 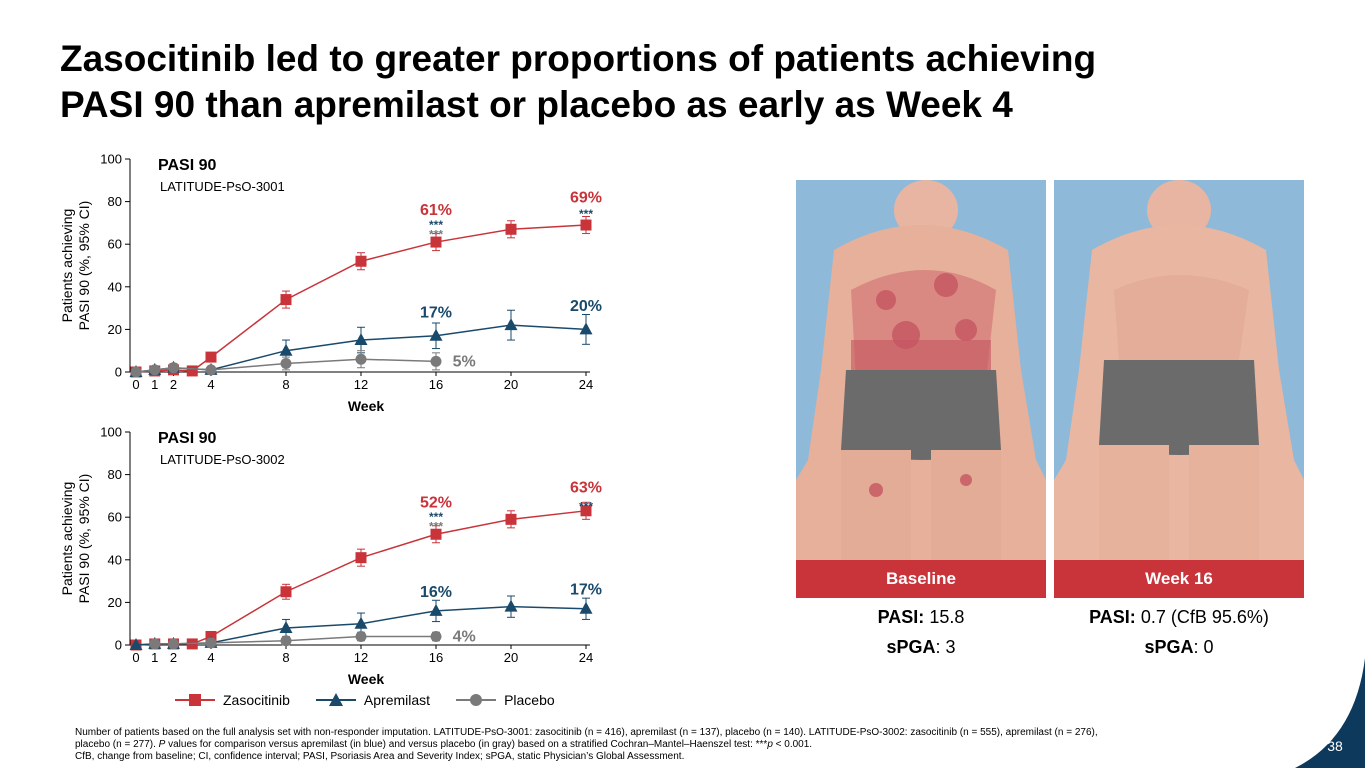 What do you see at coordinates (1203, 647) in the screenshot?
I see `week16-spga-value: : 0` at bounding box center [1203, 647].